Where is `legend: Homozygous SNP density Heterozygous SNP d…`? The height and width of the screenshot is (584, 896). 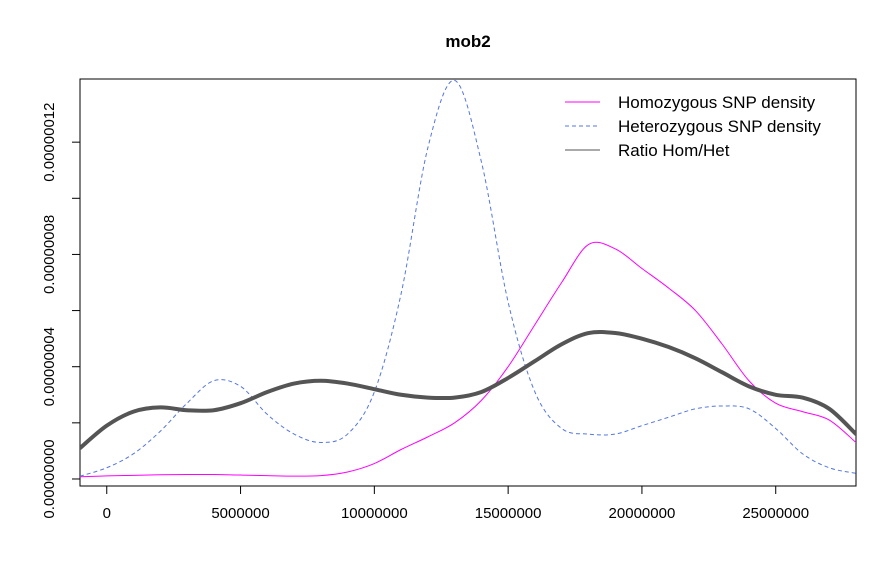 legend: Homozygous SNP density Heterozygous SNP d… is located at coordinates (693, 126).